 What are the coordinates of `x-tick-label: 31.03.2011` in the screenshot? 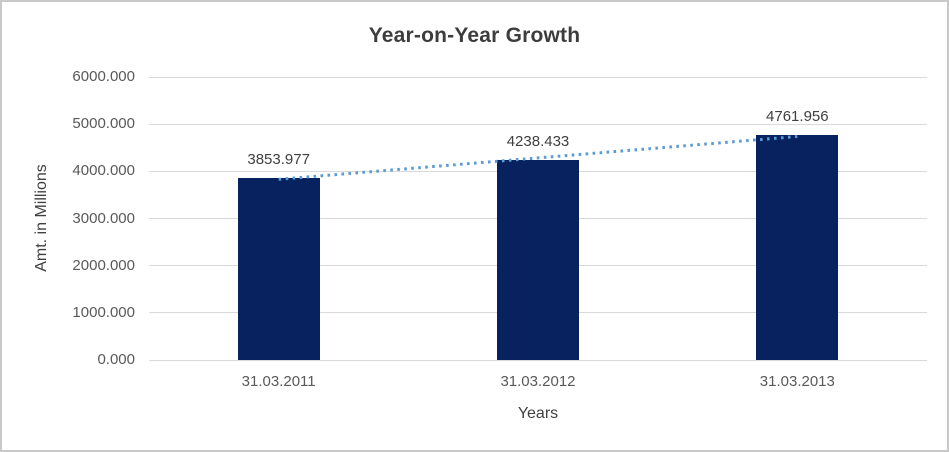 It's located at (278, 381).